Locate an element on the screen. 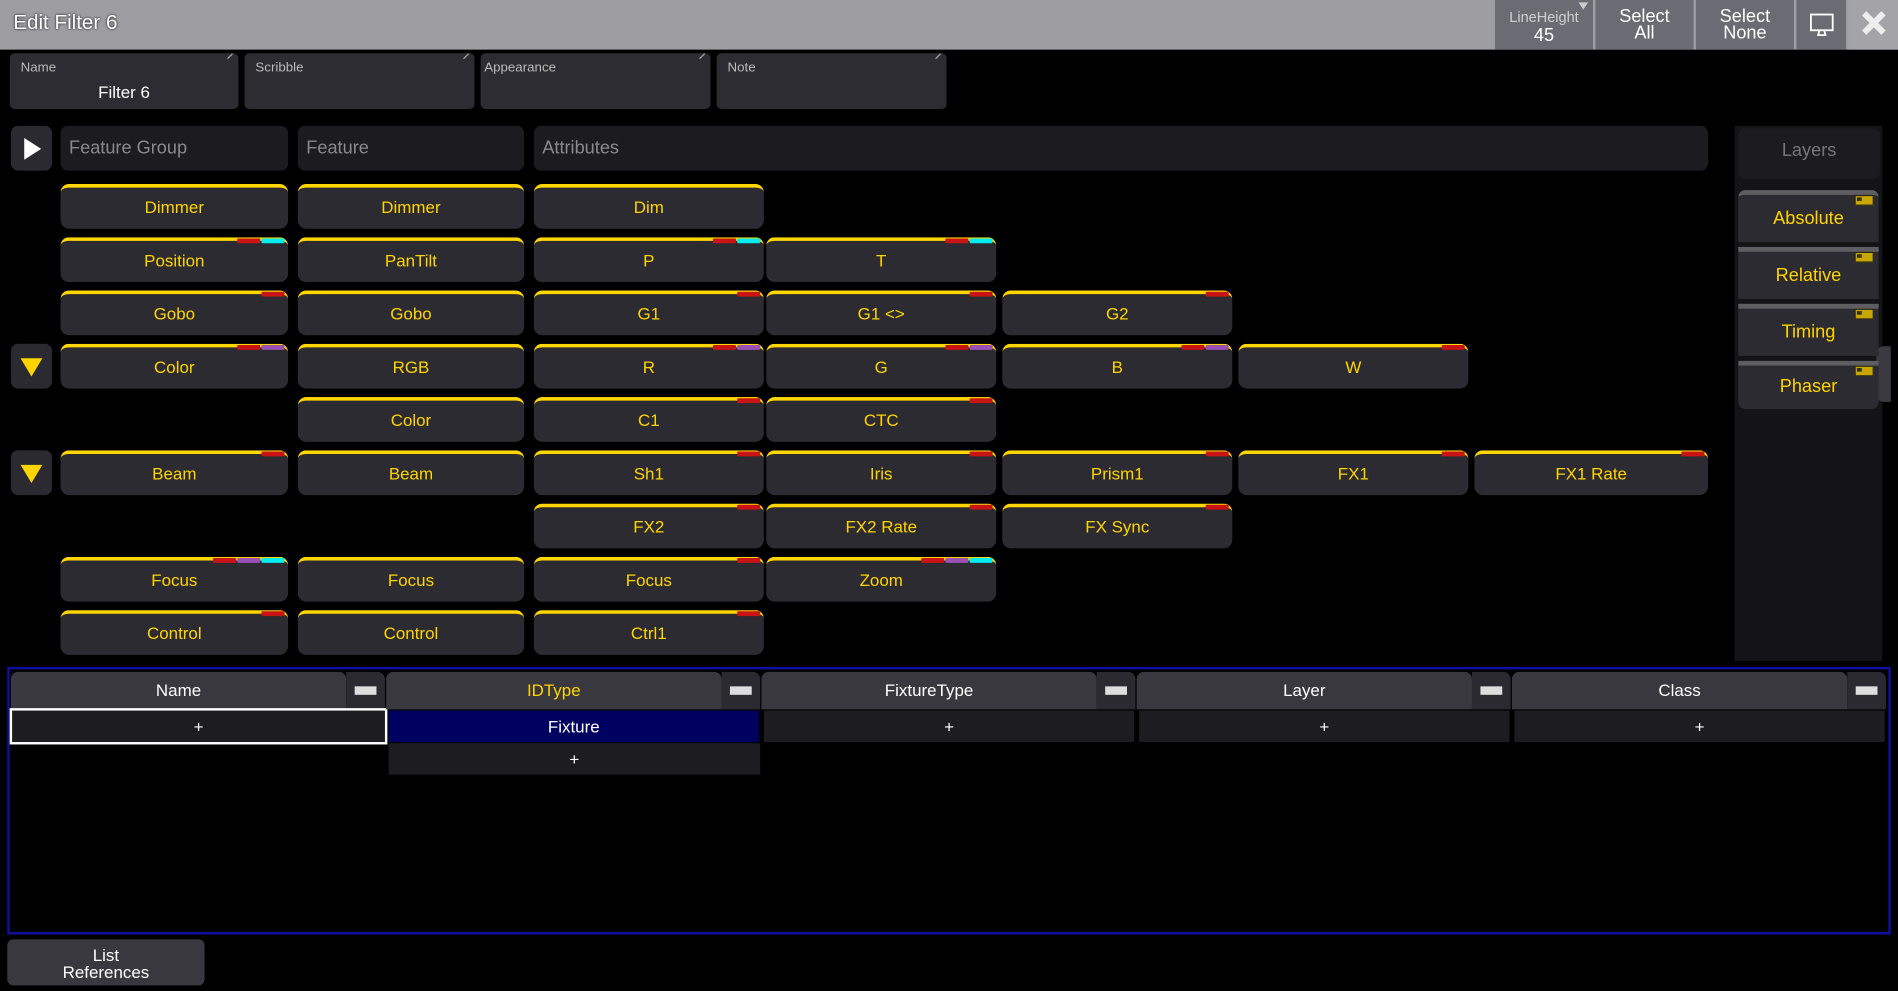  attribute-button: CTC is located at coordinates (881, 419).